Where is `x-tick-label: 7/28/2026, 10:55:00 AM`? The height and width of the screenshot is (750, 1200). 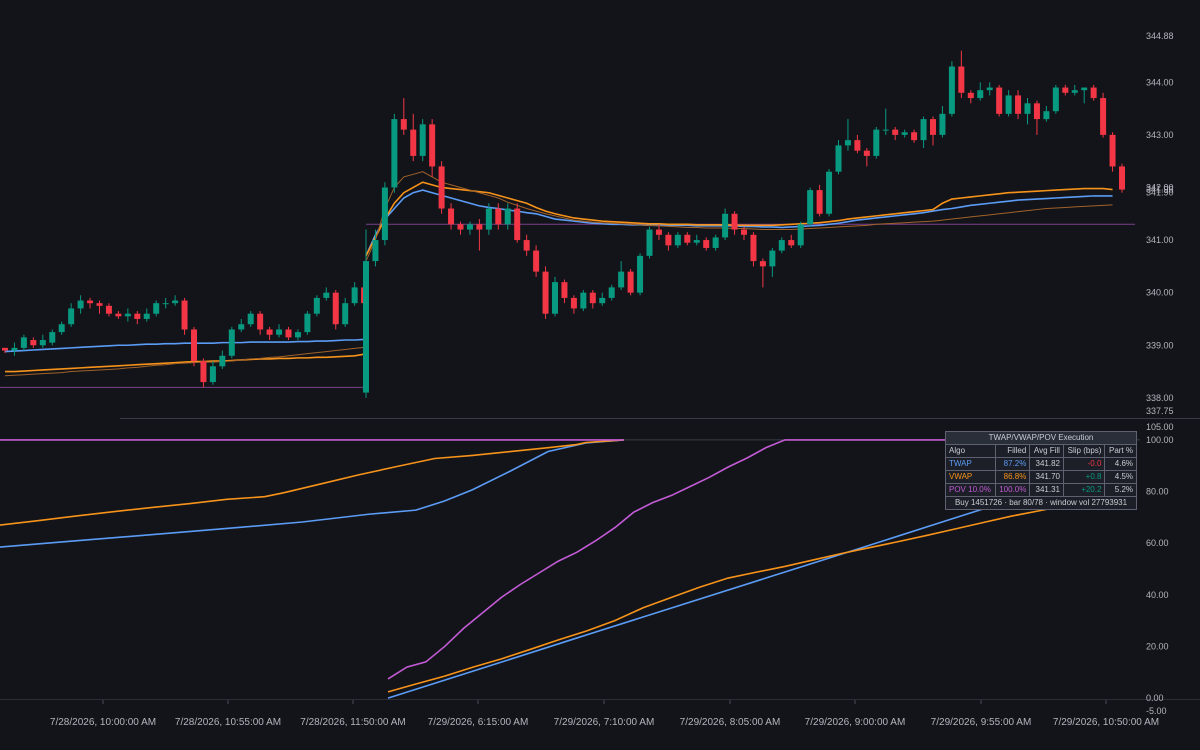
x-tick-label: 7/28/2026, 10:55:00 AM is located at coordinates (228, 722).